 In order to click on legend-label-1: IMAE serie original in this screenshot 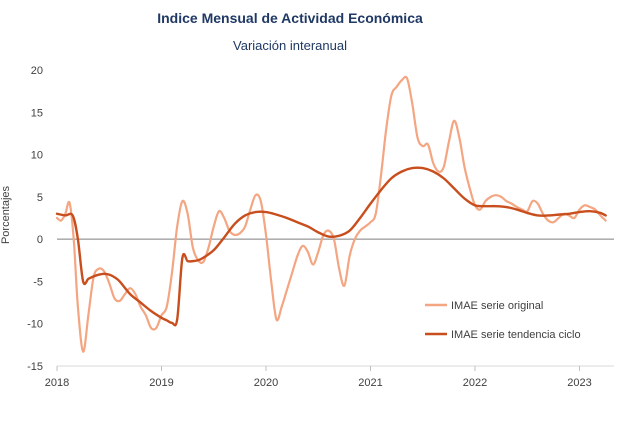, I will do `click(497, 306)`.